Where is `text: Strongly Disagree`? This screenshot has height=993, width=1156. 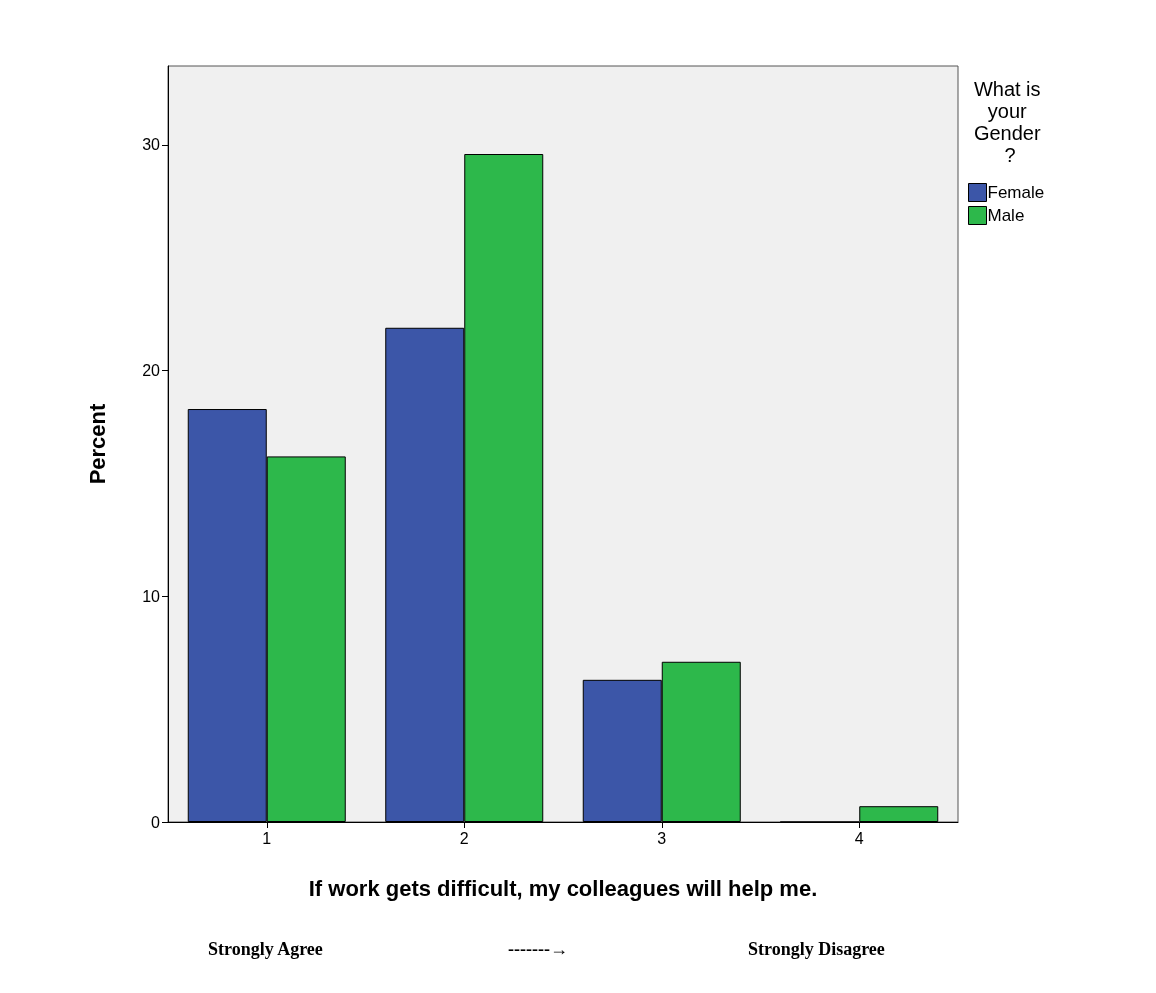 text: Strongly Disagree is located at coordinates (816, 949).